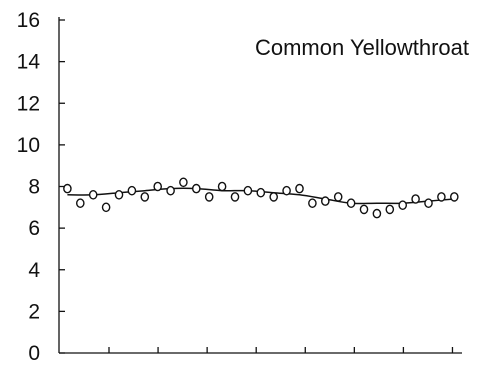 This screenshot has width=478, height=365. I want to click on chart-title: Common Yellowthroat, so click(362, 47).